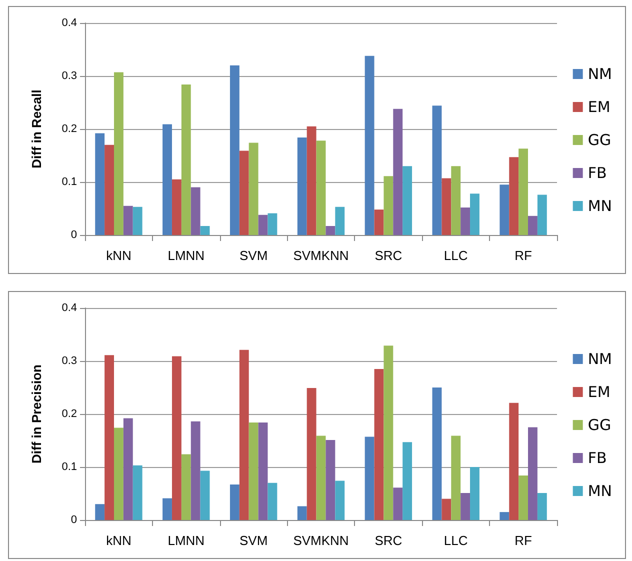  Describe the element at coordinates (36, 414) in the screenshot. I see `y-axis-title: Diff in Precision` at that location.